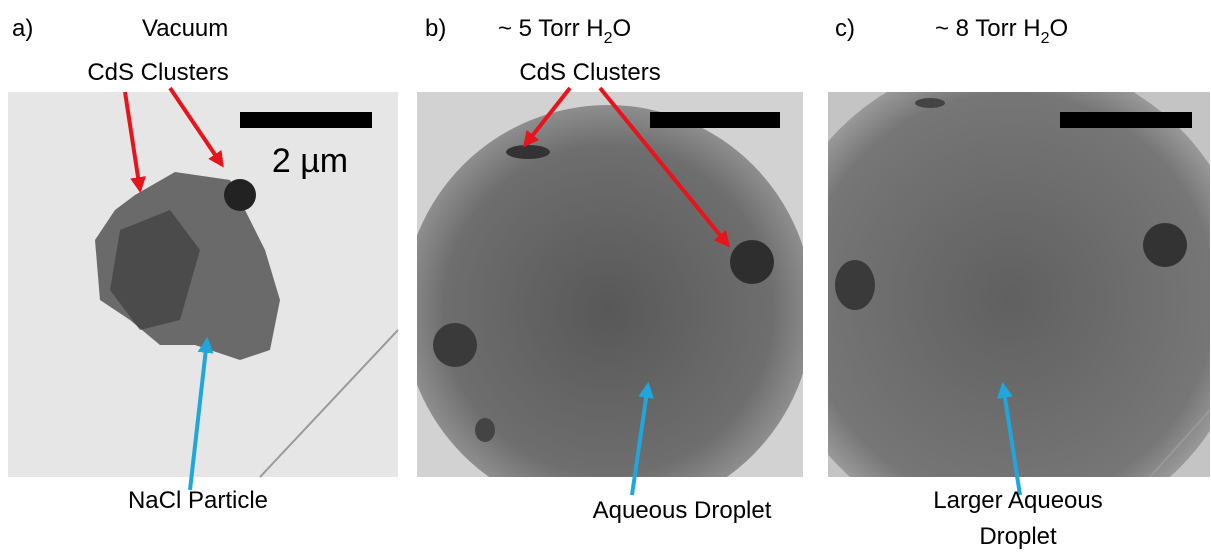  I want to click on panel-title: ~ 8 Torr H2O, so click(1001, 31).